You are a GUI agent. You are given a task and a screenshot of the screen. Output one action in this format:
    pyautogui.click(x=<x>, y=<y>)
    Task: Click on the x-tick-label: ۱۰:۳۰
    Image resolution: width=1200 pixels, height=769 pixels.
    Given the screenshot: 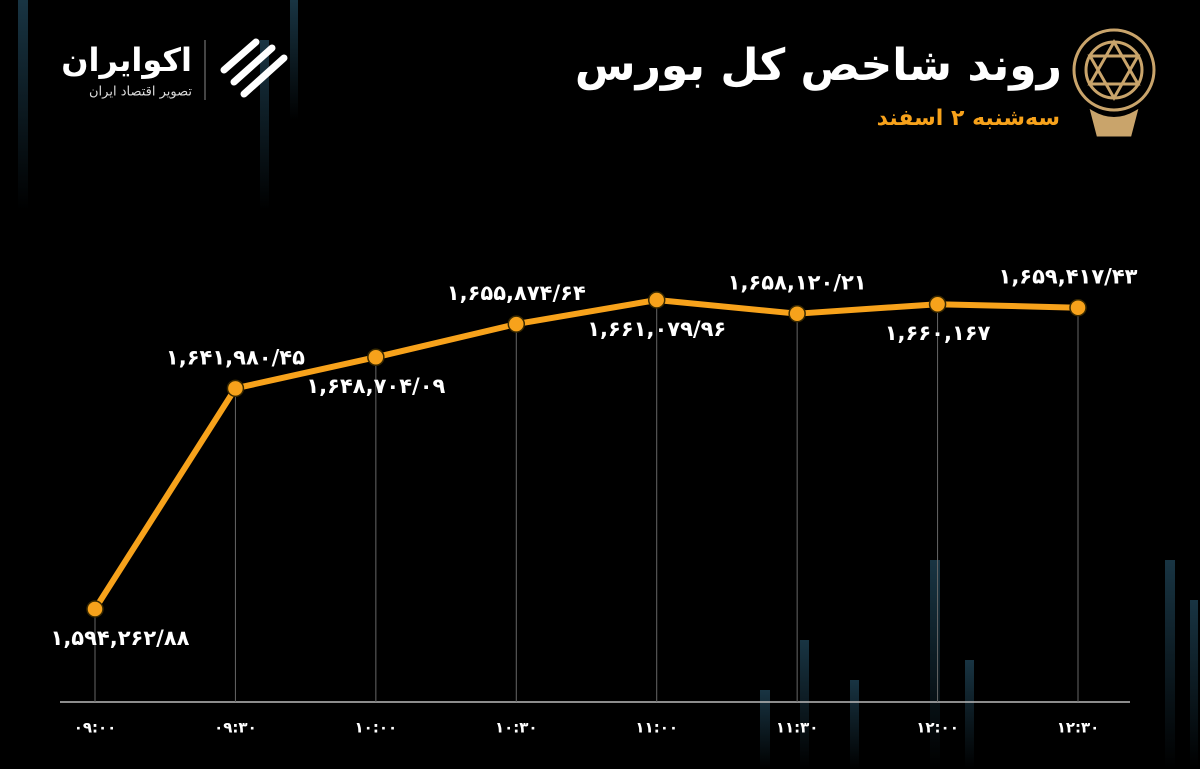 What is the action you would take?
    pyautogui.click(x=516, y=728)
    